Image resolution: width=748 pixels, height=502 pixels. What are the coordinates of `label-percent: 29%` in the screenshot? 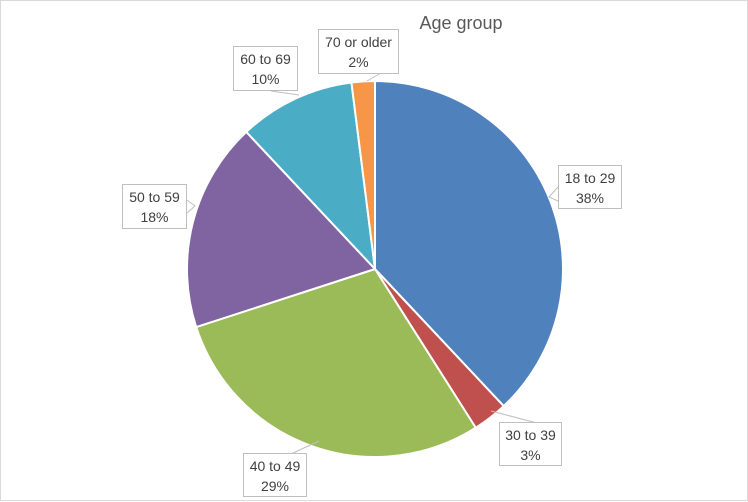 It's located at (275, 486).